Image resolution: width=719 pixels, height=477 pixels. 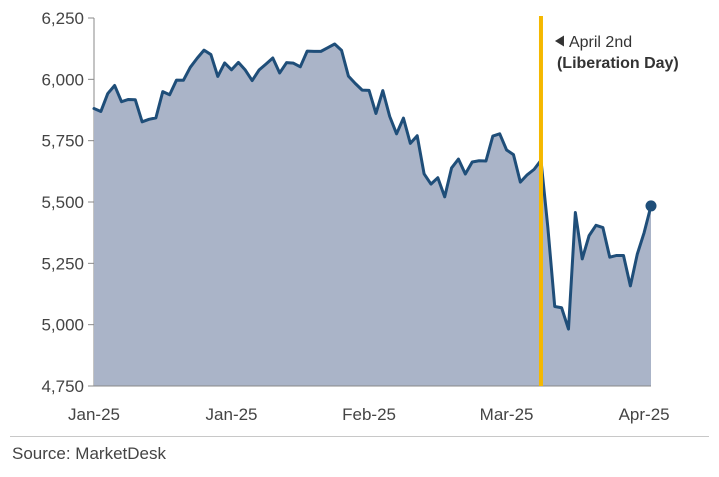 I want to click on y-axis: 4,750 5,000 5,250 5,500 5,750 6,000 6,250, so click(x=68, y=202).